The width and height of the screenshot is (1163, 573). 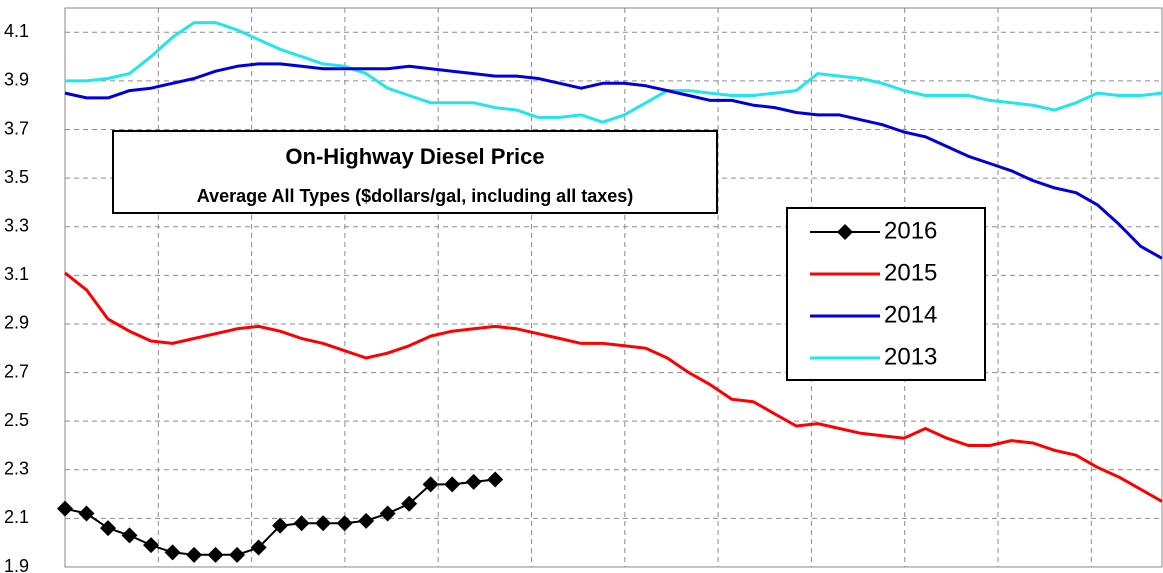 What do you see at coordinates (16, 128) in the screenshot?
I see `y-tick-label: 3.7` at bounding box center [16, 128].